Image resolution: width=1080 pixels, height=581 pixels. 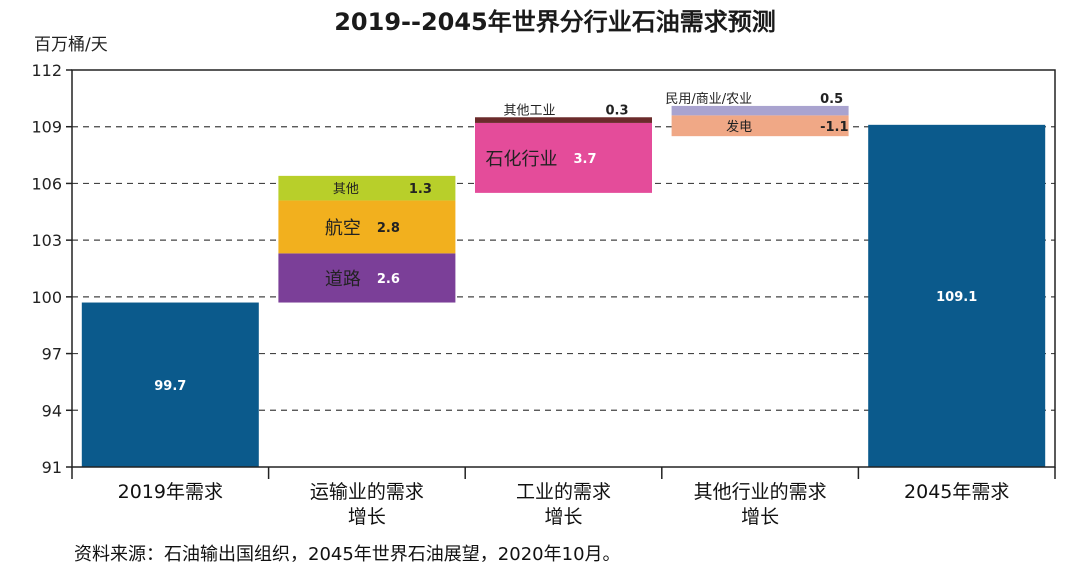 What do you see at coordinates (708, 99) in the screenshot?
I see `segment-name-label: 民用/商业/农业` at bounding box center [708, 99].